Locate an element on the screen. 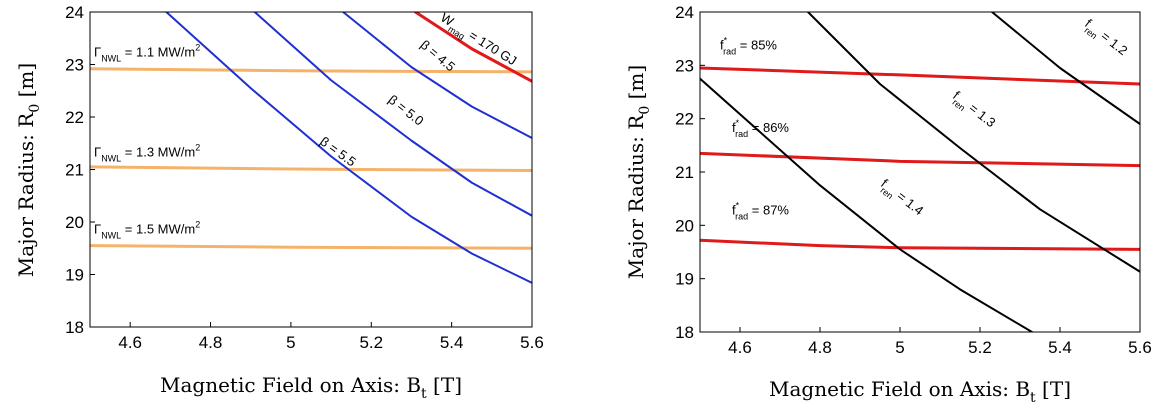 This screenshot has width=1169, height=409. left-x-tick-label: 5.2 is located at coordinates (371, 342).